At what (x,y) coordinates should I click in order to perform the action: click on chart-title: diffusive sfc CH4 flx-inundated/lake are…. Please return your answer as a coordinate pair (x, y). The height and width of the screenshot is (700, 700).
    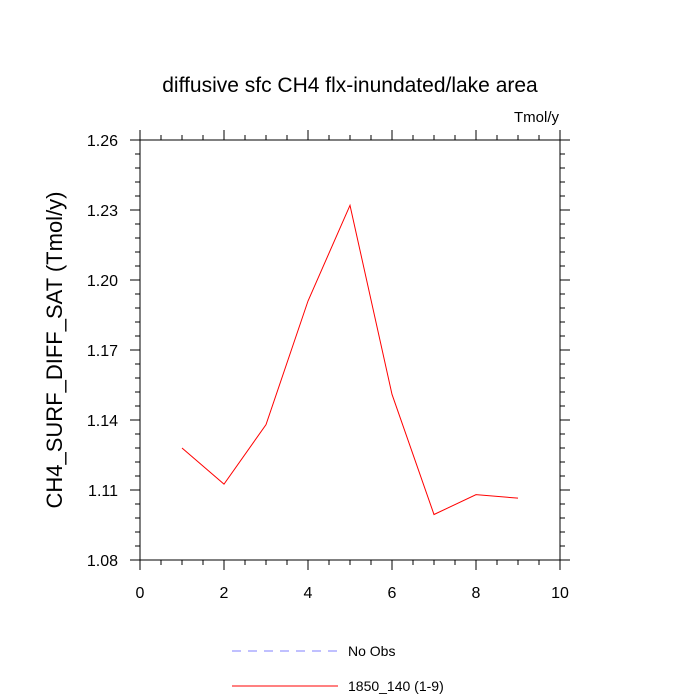
    Looking at the image, I should click on (350, 85).